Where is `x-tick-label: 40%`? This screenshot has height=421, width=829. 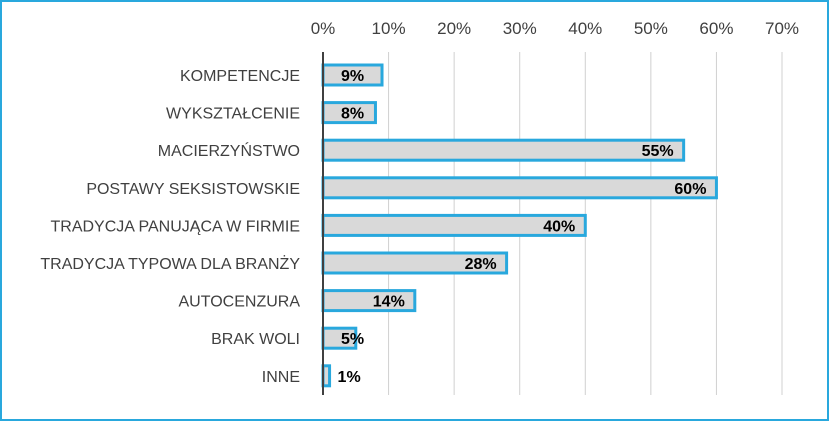 x-tick-label: 40% is located at coordinates (585, 28).